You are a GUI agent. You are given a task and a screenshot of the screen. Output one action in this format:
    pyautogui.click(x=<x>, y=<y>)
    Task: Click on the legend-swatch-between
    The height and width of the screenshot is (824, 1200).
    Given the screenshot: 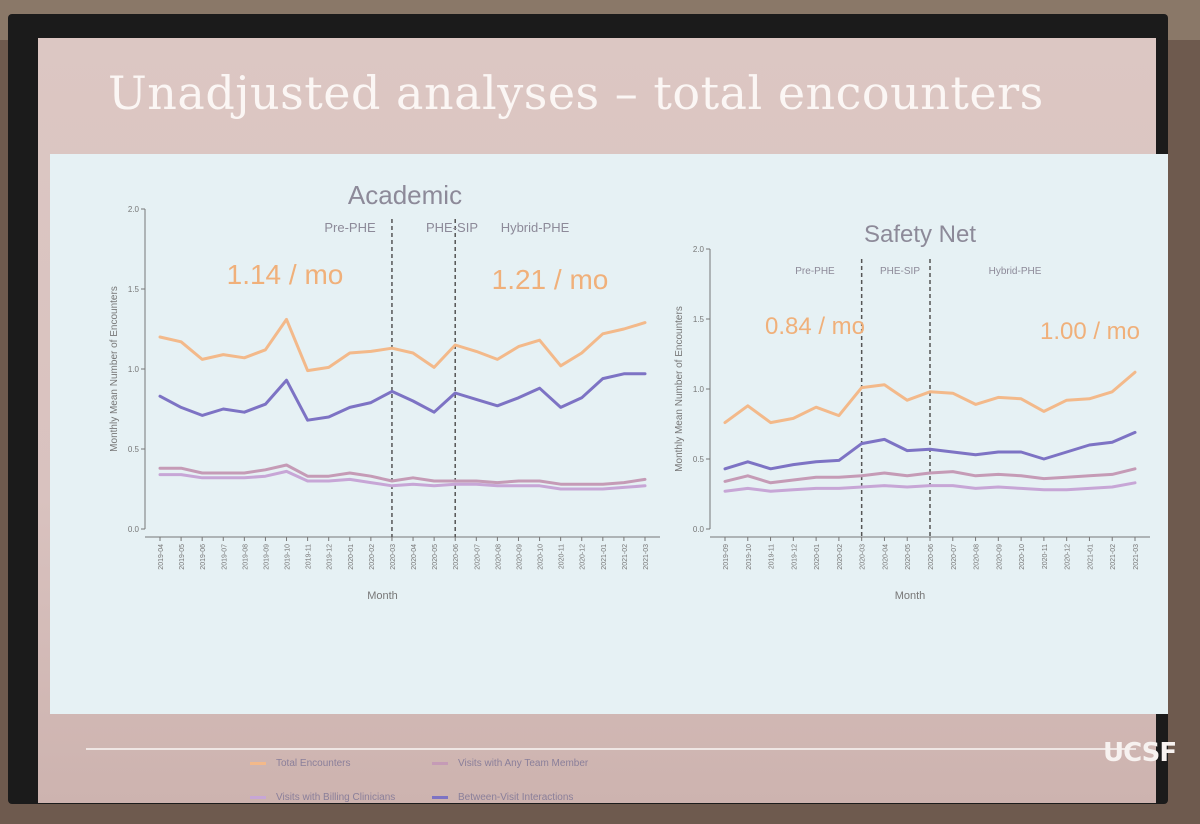 What is the action you would take?
    pyautogui.click(x=440, y=797)
    